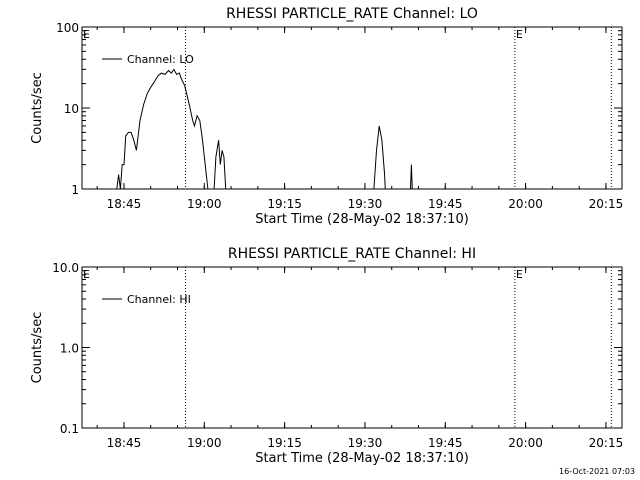 The height and width of the screenshot is (480, 640). What do you see at coordinates (264, 128) in the screenshot?
I see `series-line-lo` at bounding box center [264, 128].